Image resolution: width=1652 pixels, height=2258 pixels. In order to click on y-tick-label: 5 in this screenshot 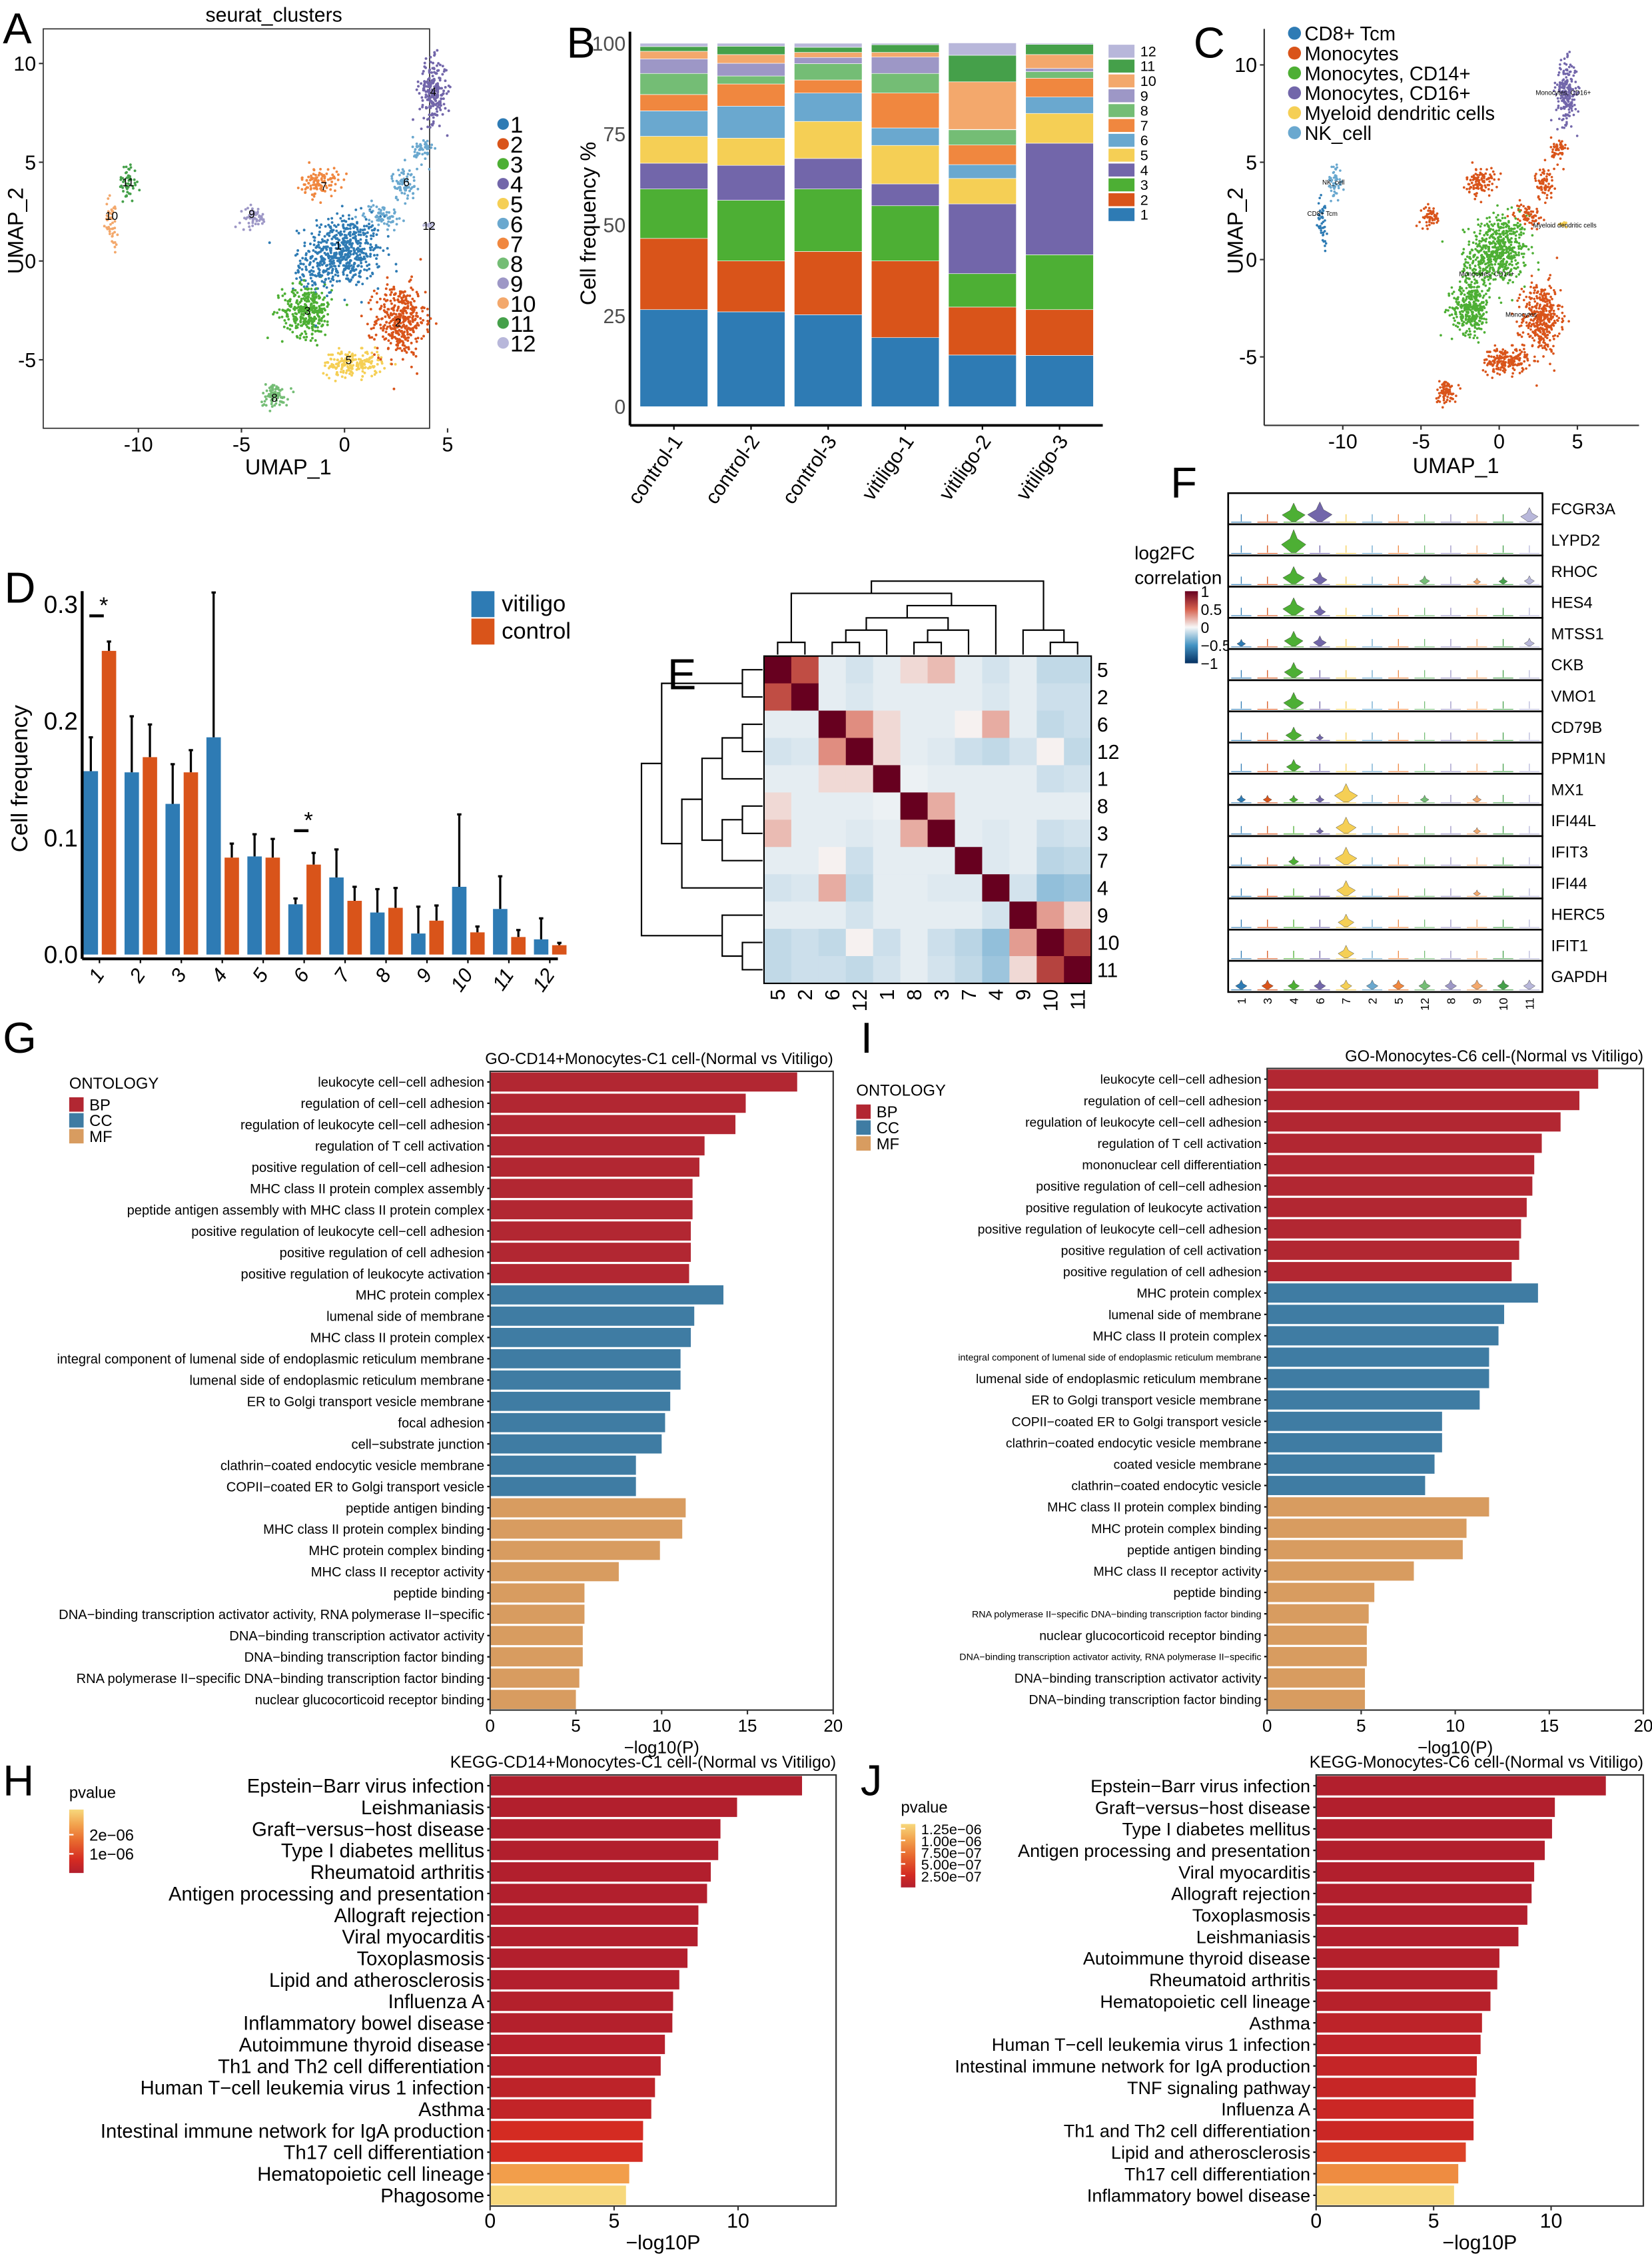, I will do `click(30, 163)`.